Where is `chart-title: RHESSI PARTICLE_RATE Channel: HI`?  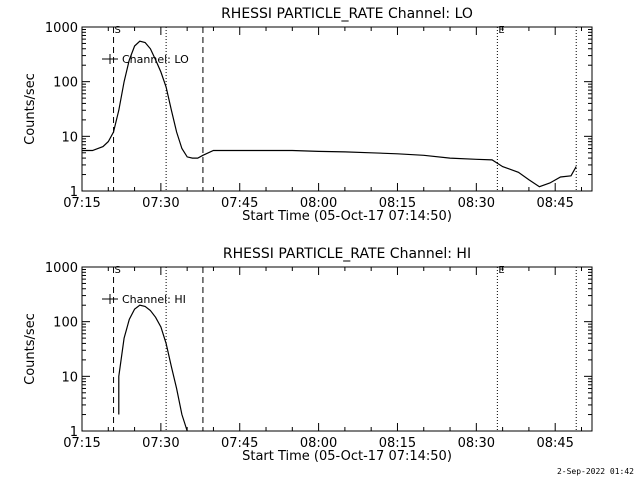
chart-title: RHESSI PARTICLE_RATE Channel: HI is located at coordinates (347, 254).